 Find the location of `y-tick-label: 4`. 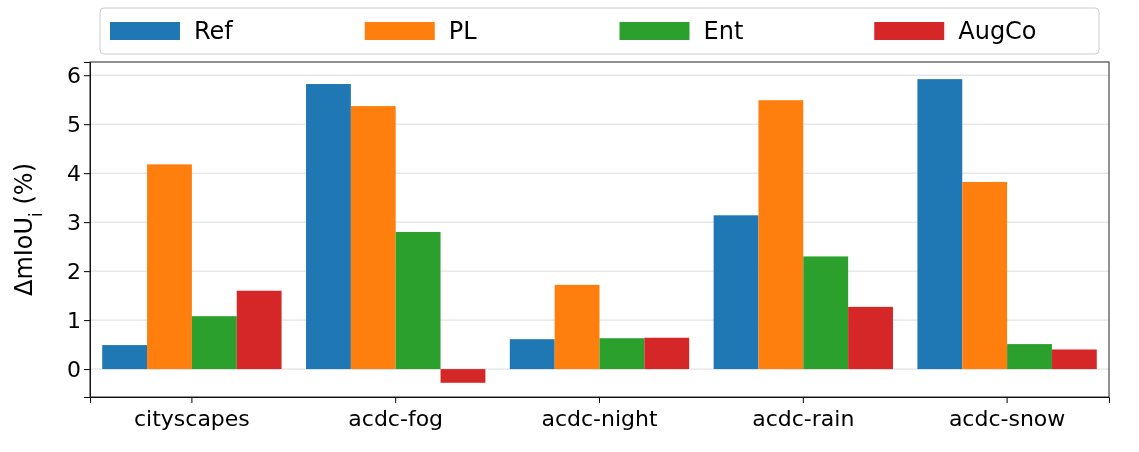

y-tick-label: 4 is located at coordinates (74, 173).